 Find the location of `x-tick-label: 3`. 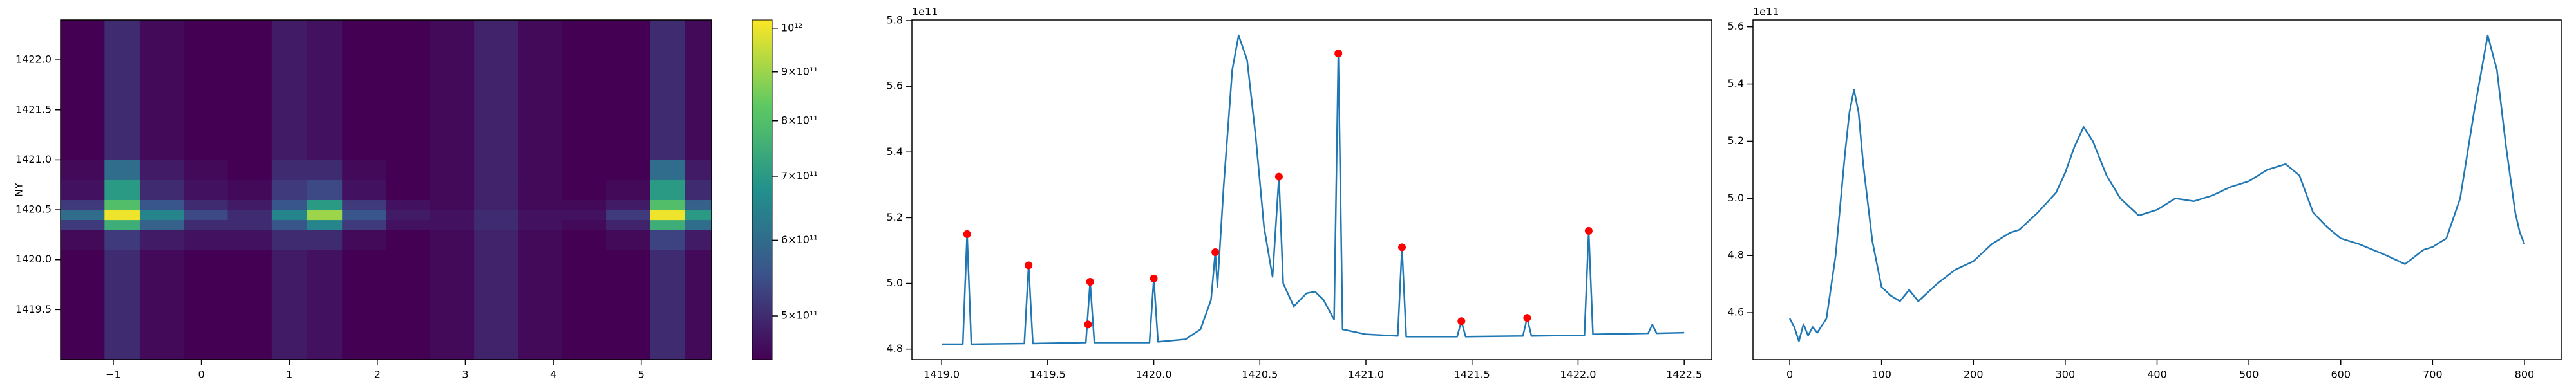

x-tick-label: 3 is located at coordinates (465, 375).